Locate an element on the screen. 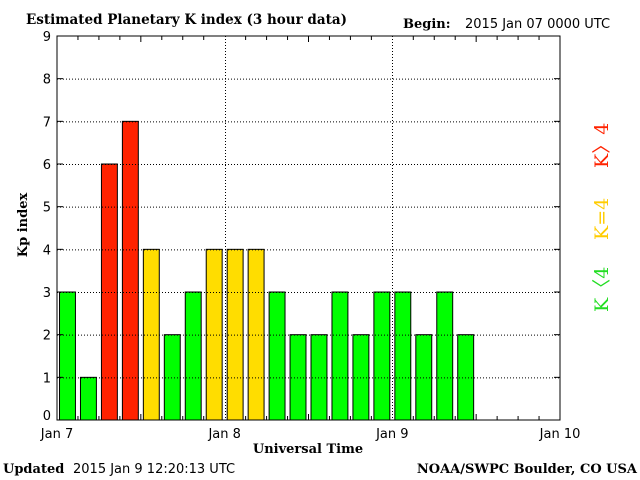  legend-k-equal-4: K=4 is located at coordinates (602, 219).